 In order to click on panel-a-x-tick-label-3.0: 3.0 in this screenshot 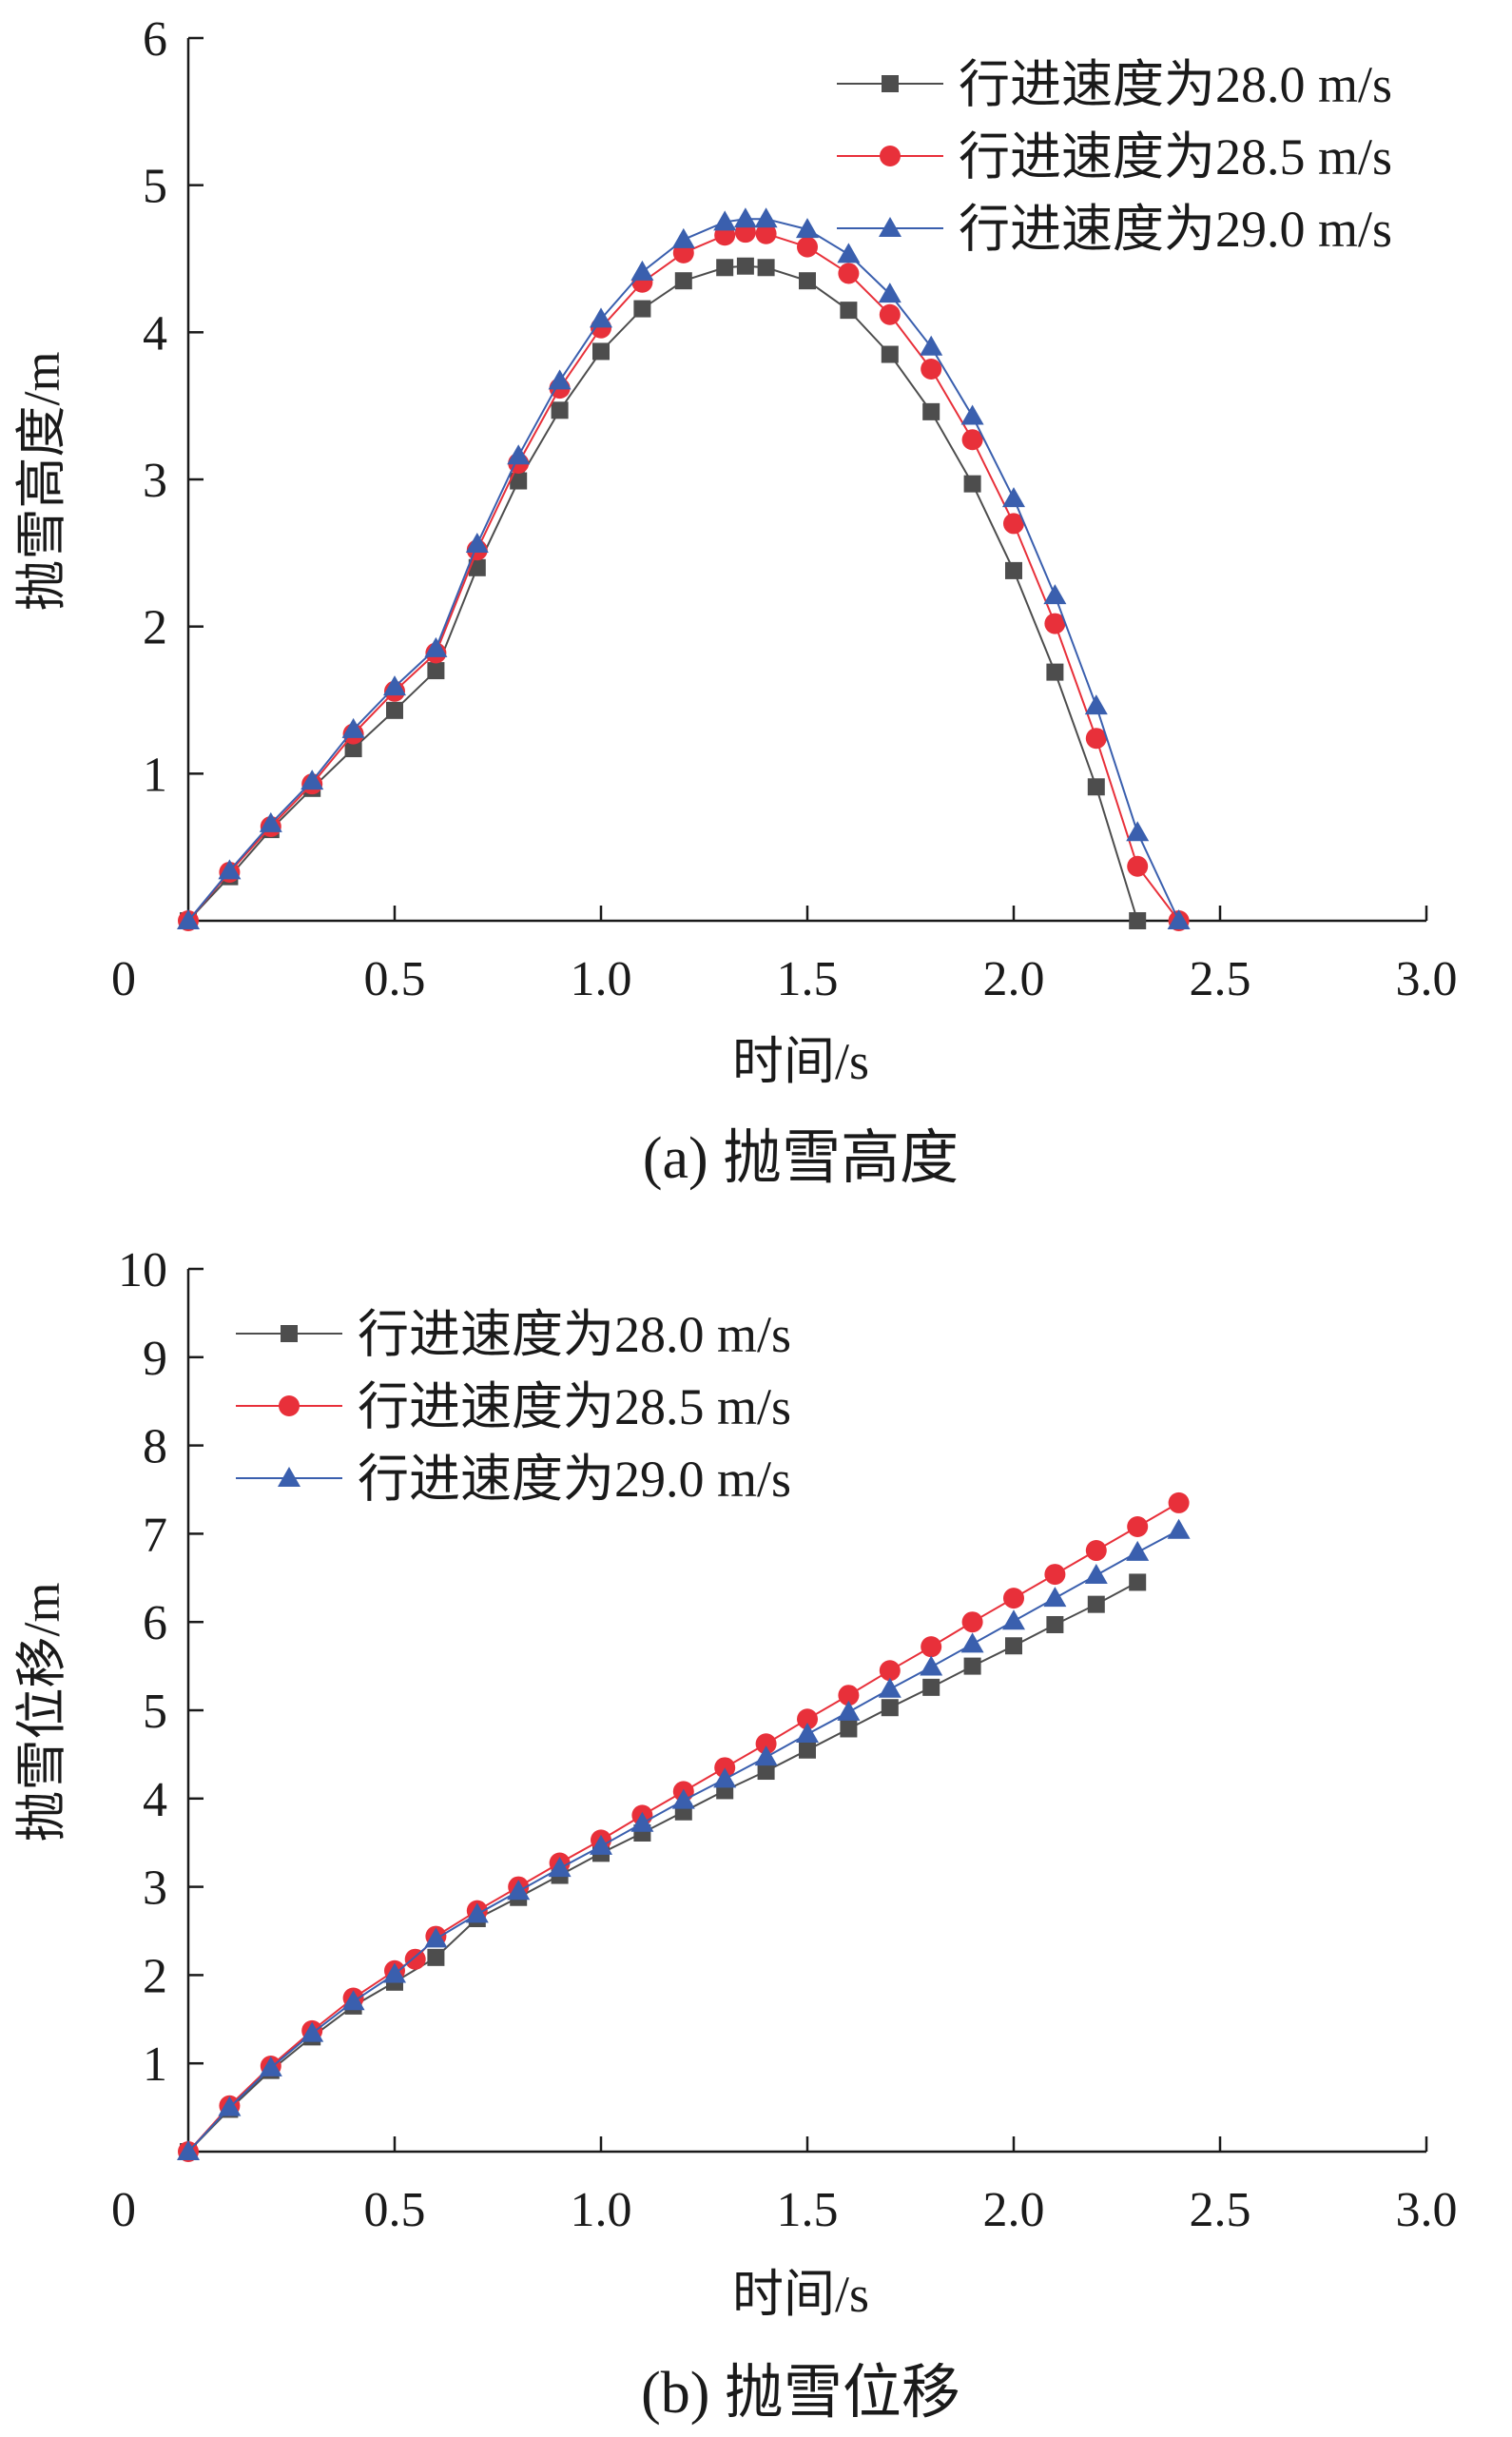, I will do `click(1427, 979)`.